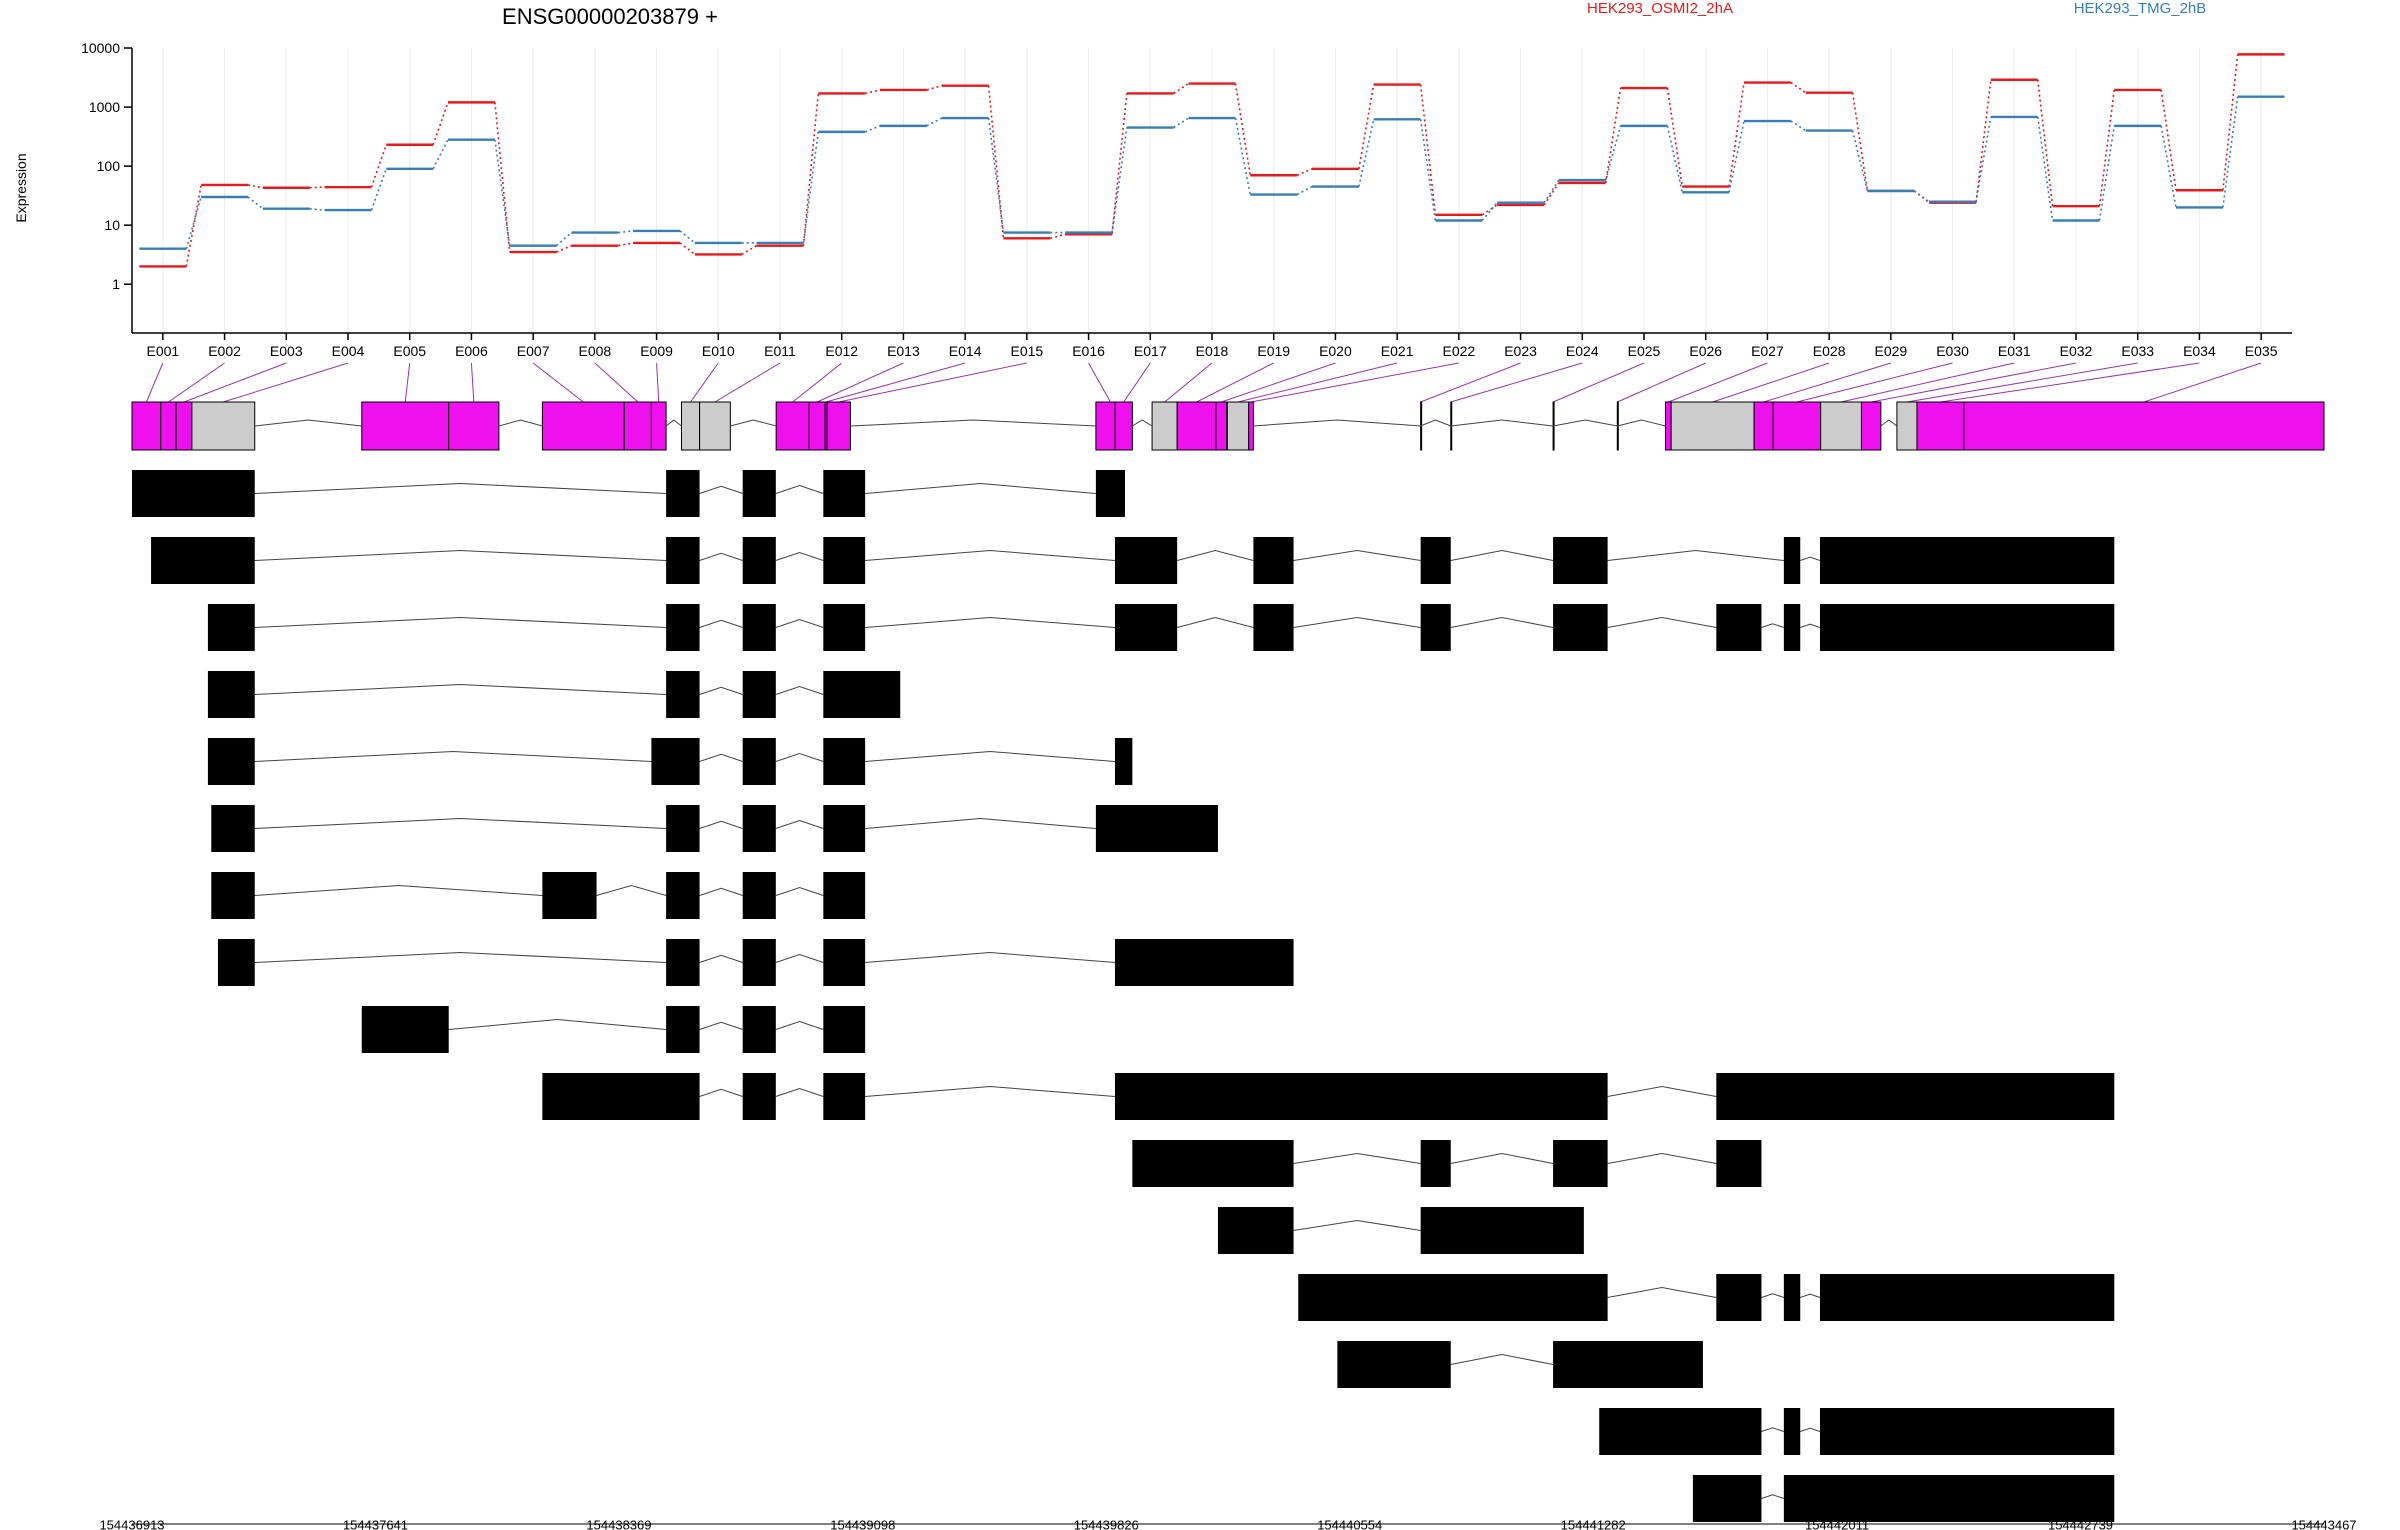  I want to click on exon-bin-E021, so click(1238, 426).